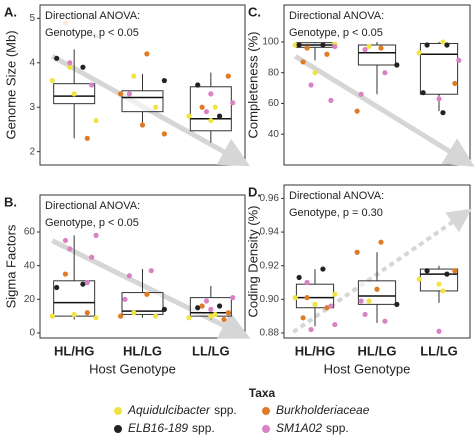  Describe the element at coordinates (270, 299) in the screenshot. I see `y-tick-label: 0.90` at that location.